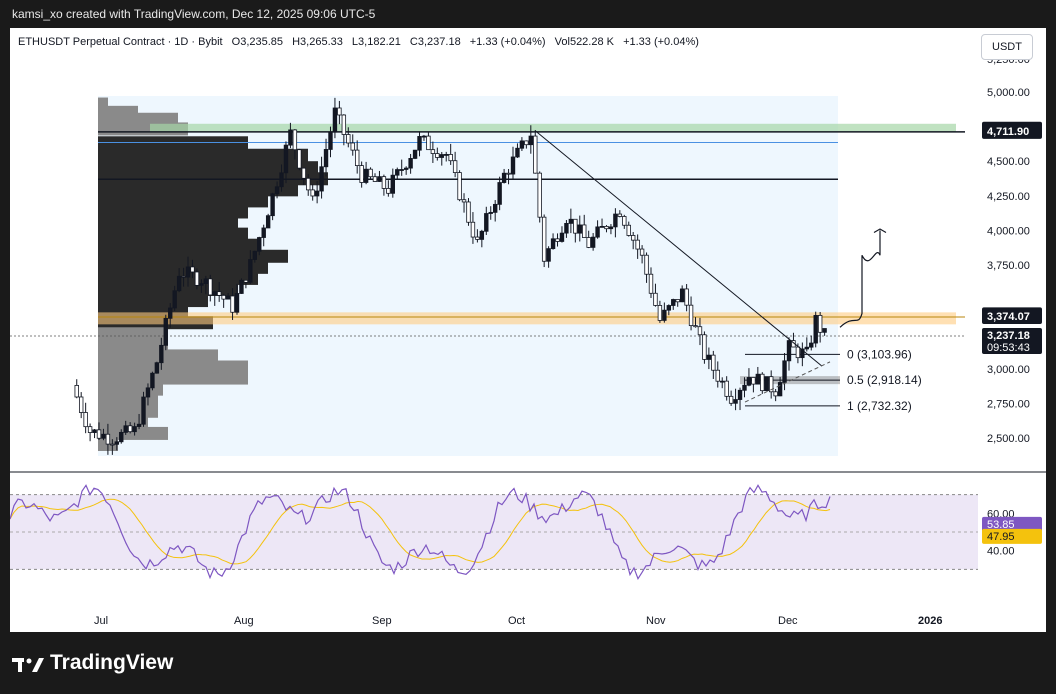  Describe the element at coordinates (1008, 370) in the screenshot. I see `price-tick-label: 3,000.00` at that location.